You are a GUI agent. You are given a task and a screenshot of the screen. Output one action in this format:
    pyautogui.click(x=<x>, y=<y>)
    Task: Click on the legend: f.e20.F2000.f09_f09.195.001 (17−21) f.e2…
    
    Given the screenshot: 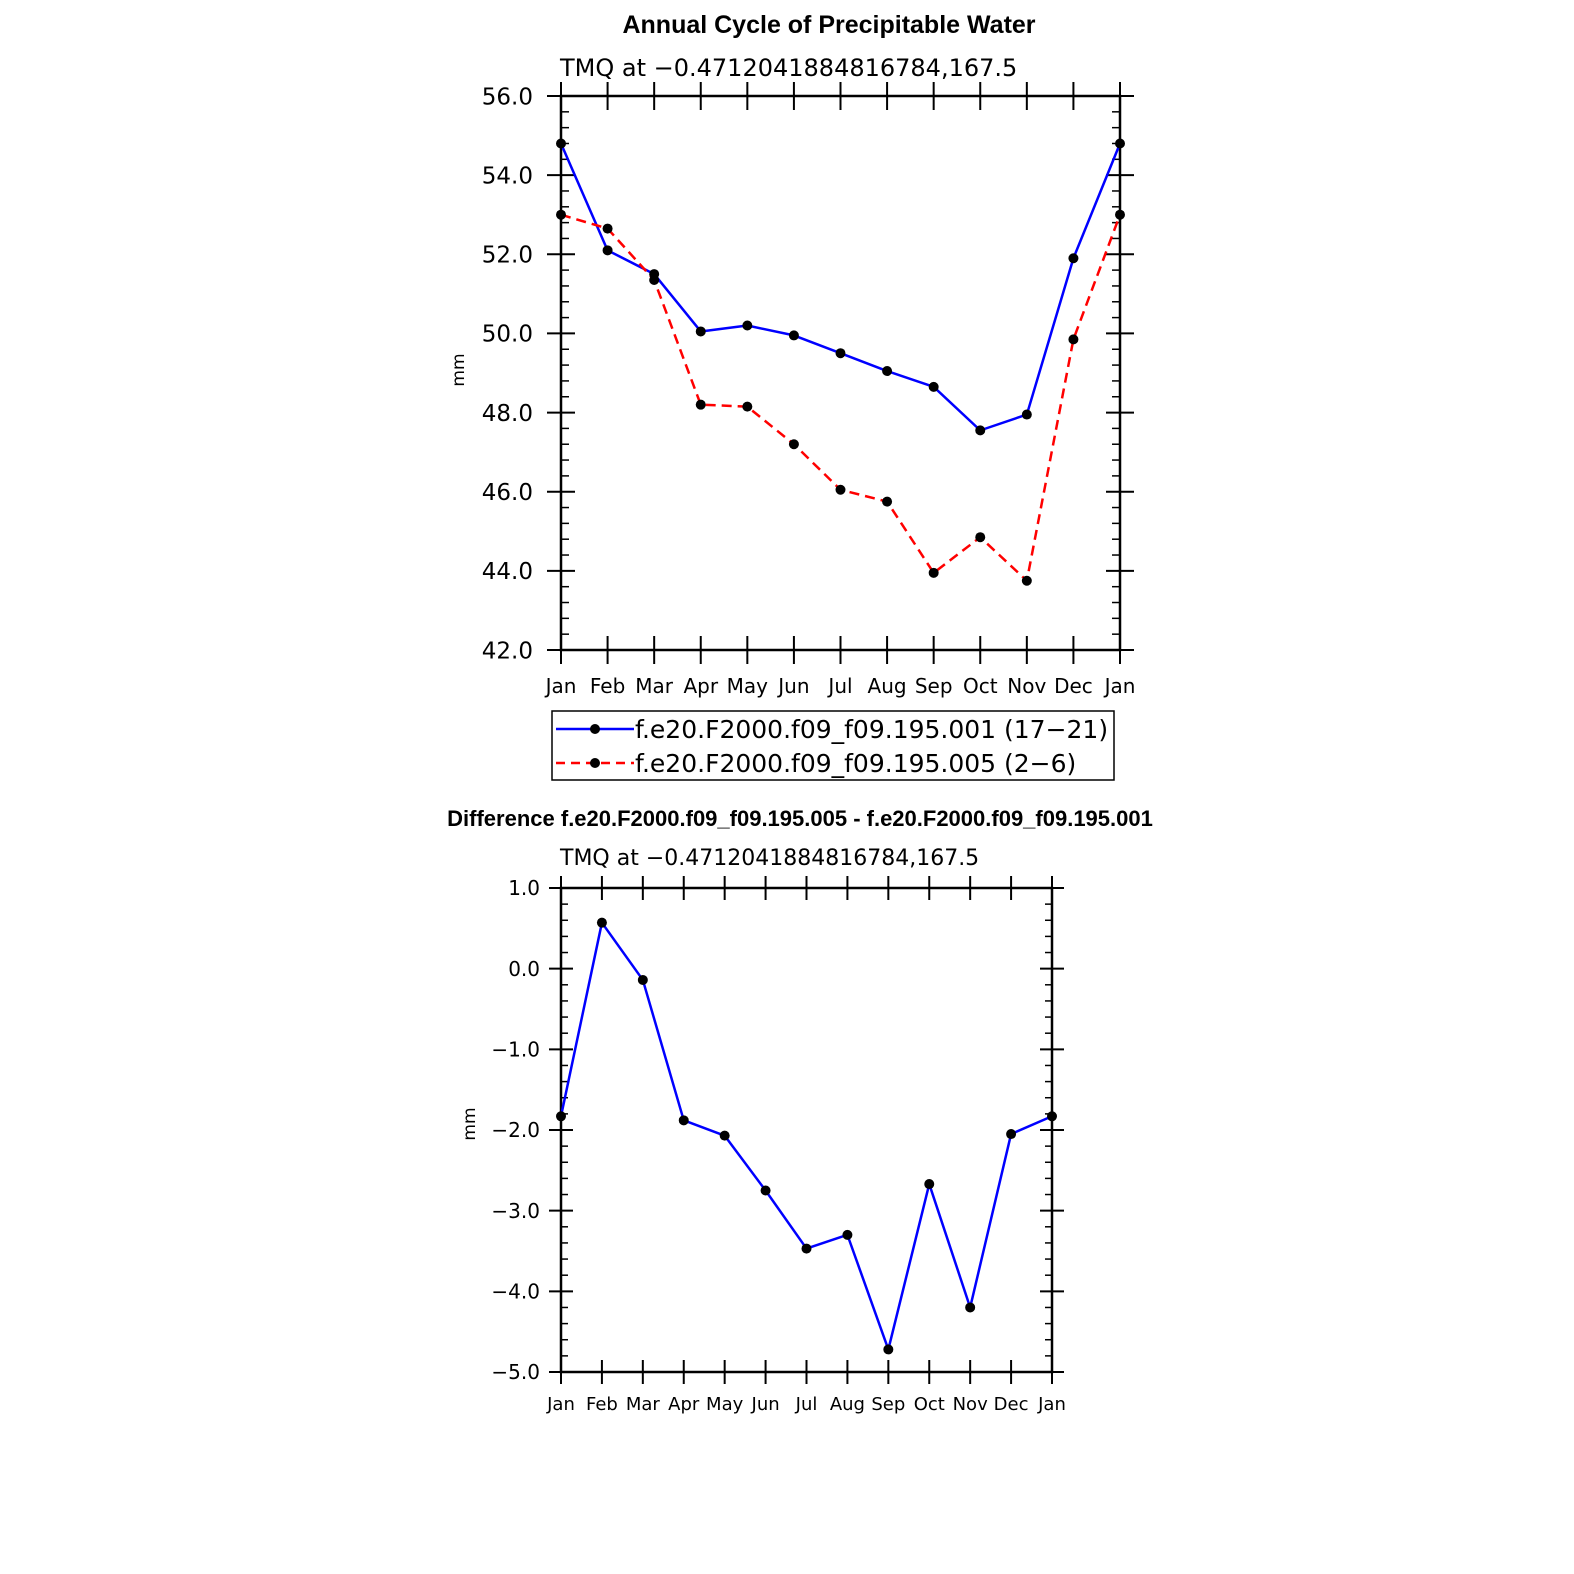 What is the action you would take?
    pyautogui.click(x=833, y=745)
    